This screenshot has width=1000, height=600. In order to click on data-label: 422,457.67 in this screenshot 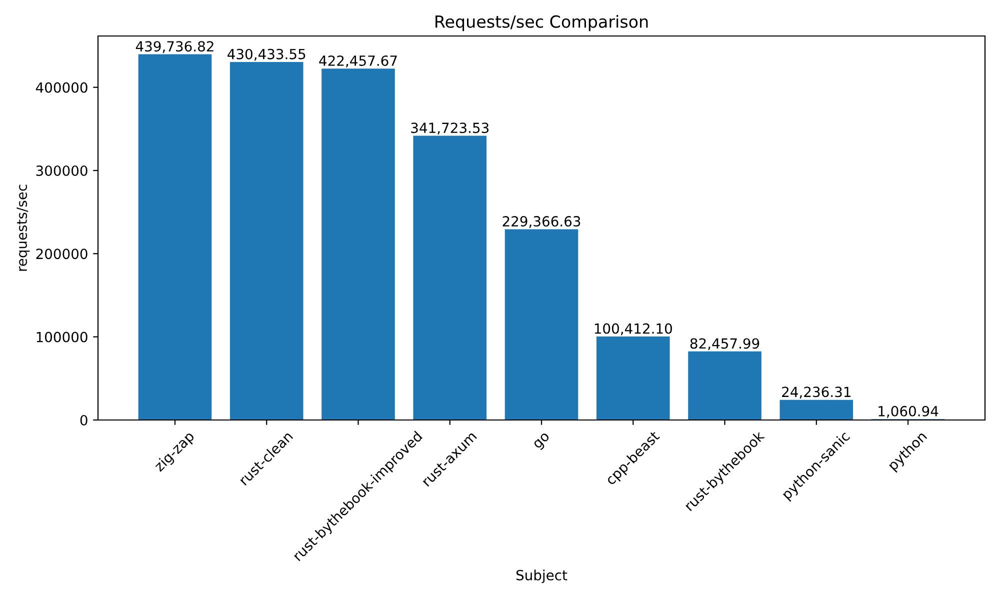, I will do `click(358, 61)`.